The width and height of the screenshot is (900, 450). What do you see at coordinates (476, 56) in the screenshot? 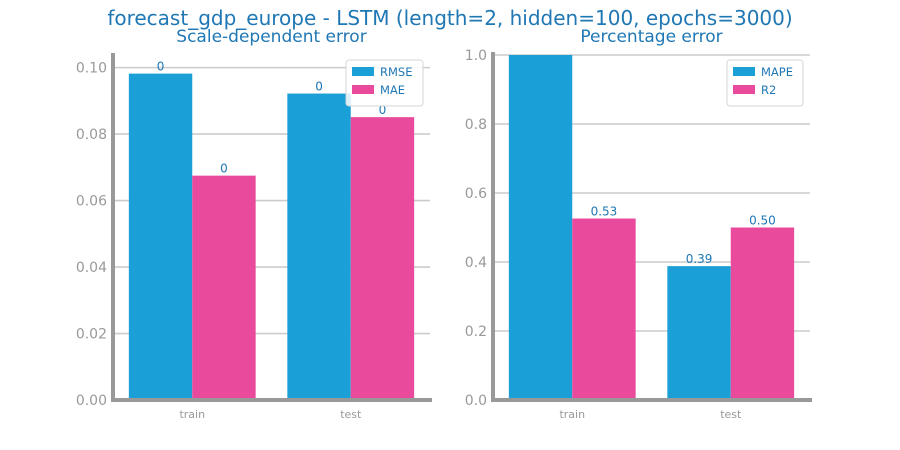
I see `y-tick-label: 1.0` at bounding box center [476, 56].